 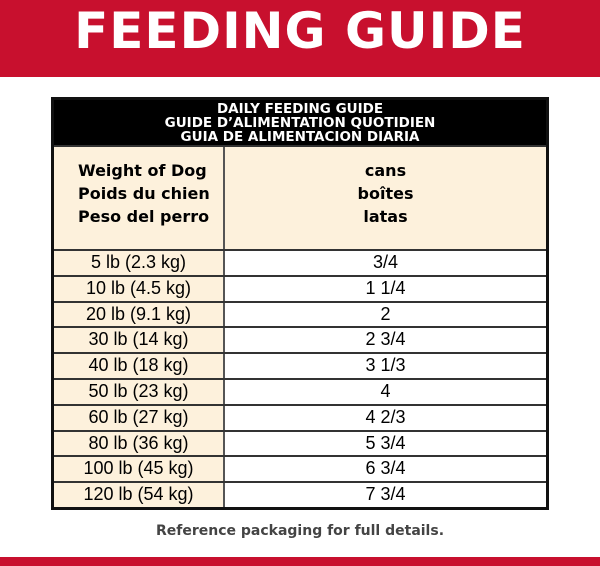 What do you see at coordinates (385, 170) in the screenshot?
I see `amount-header-en: cans` at bounding box center [385, 170].